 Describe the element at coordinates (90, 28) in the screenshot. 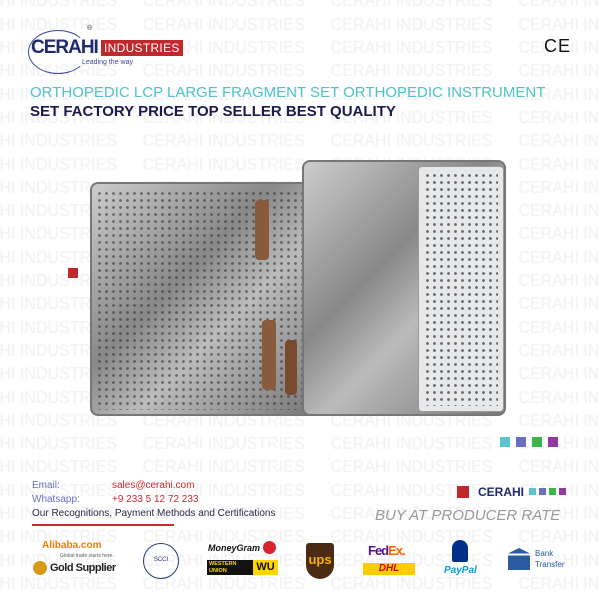

I see `registered-mark: ®` at that location.